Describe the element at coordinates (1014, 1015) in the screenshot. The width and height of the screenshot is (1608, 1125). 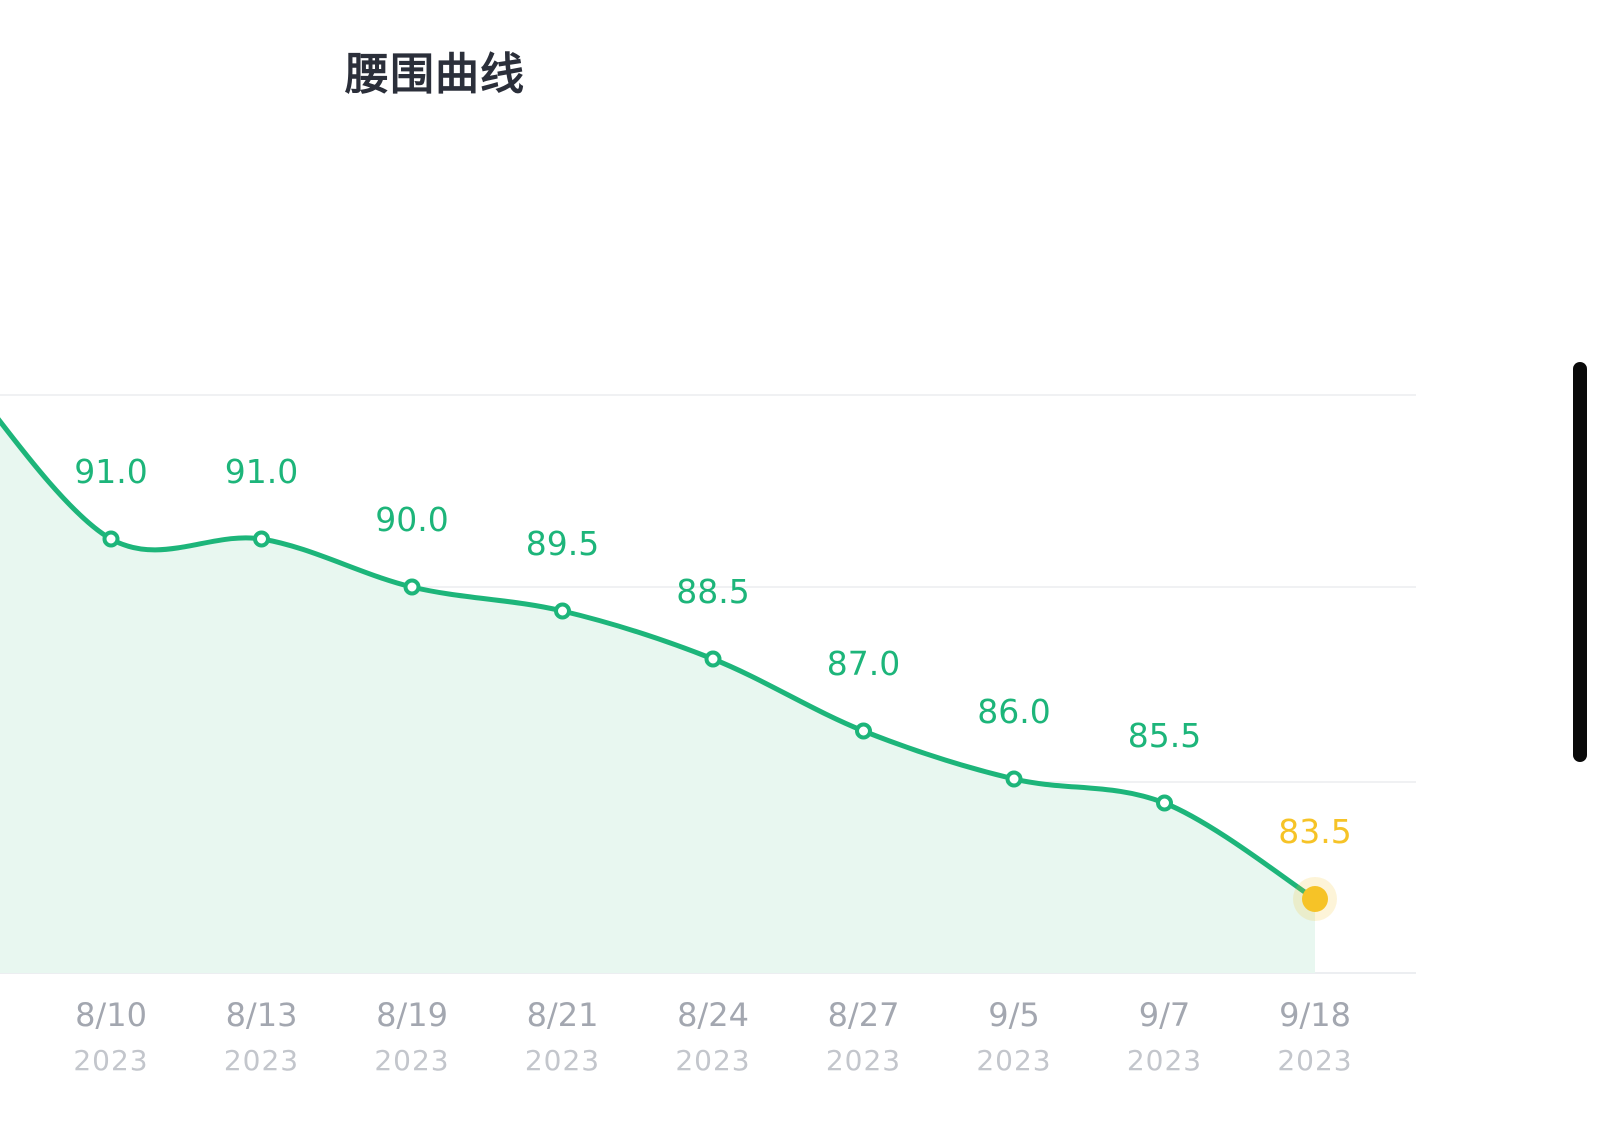
I see `x-tick-date: 9/5` at that location.